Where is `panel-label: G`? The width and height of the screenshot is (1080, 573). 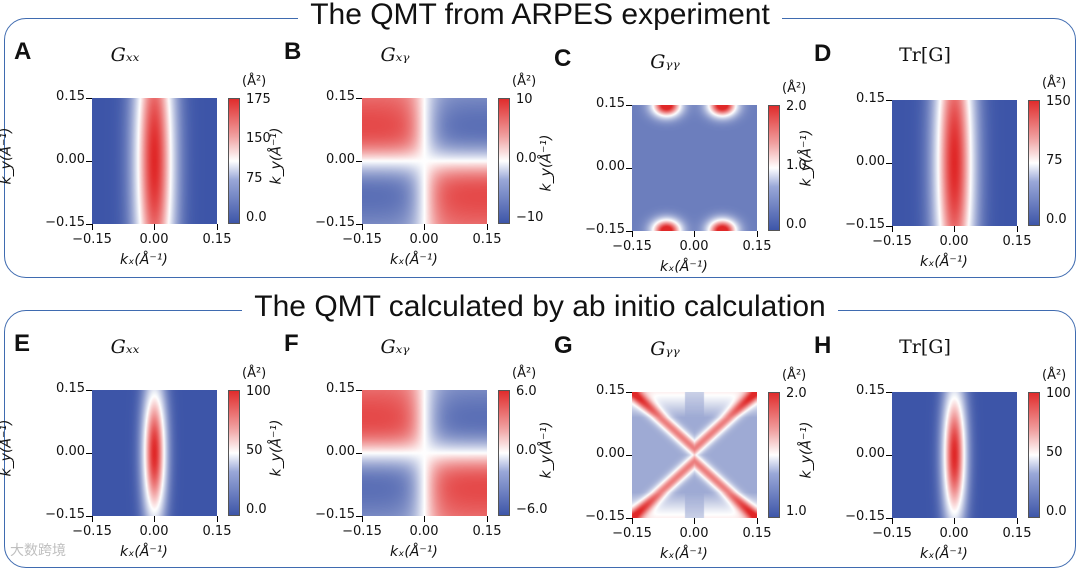
panel-label: G is located at coordinates (563, 345).